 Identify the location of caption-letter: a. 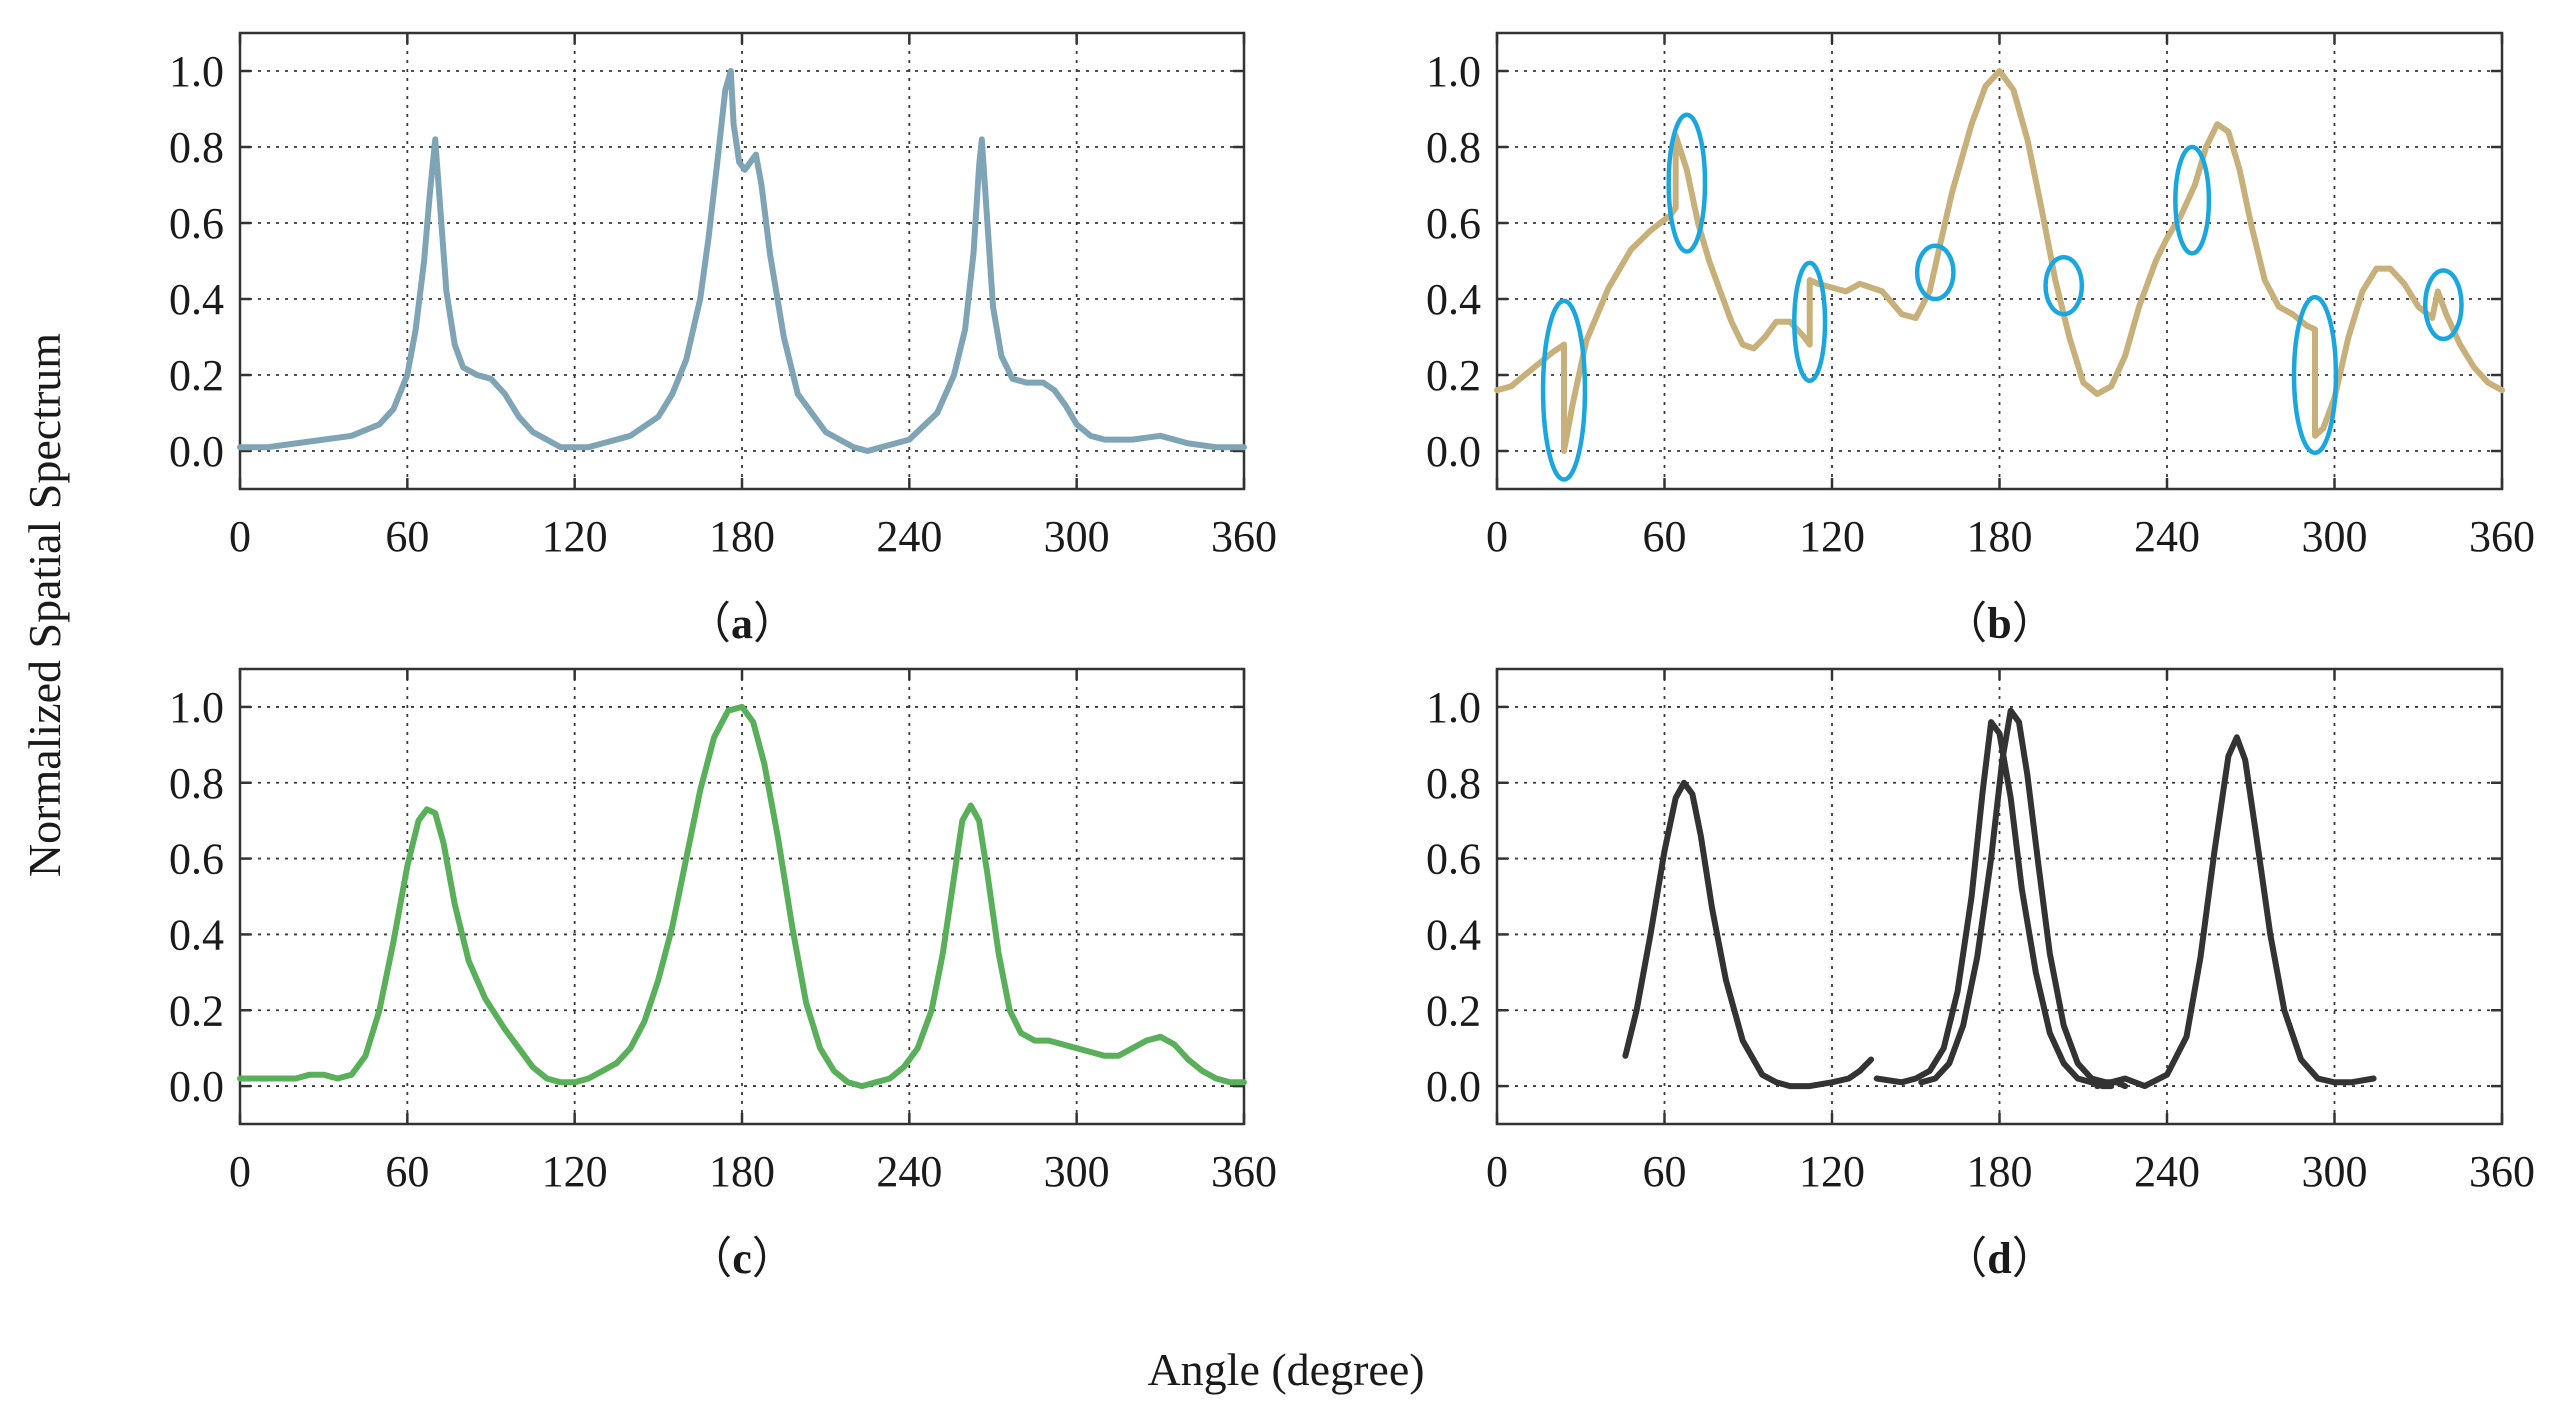
(742, 623).